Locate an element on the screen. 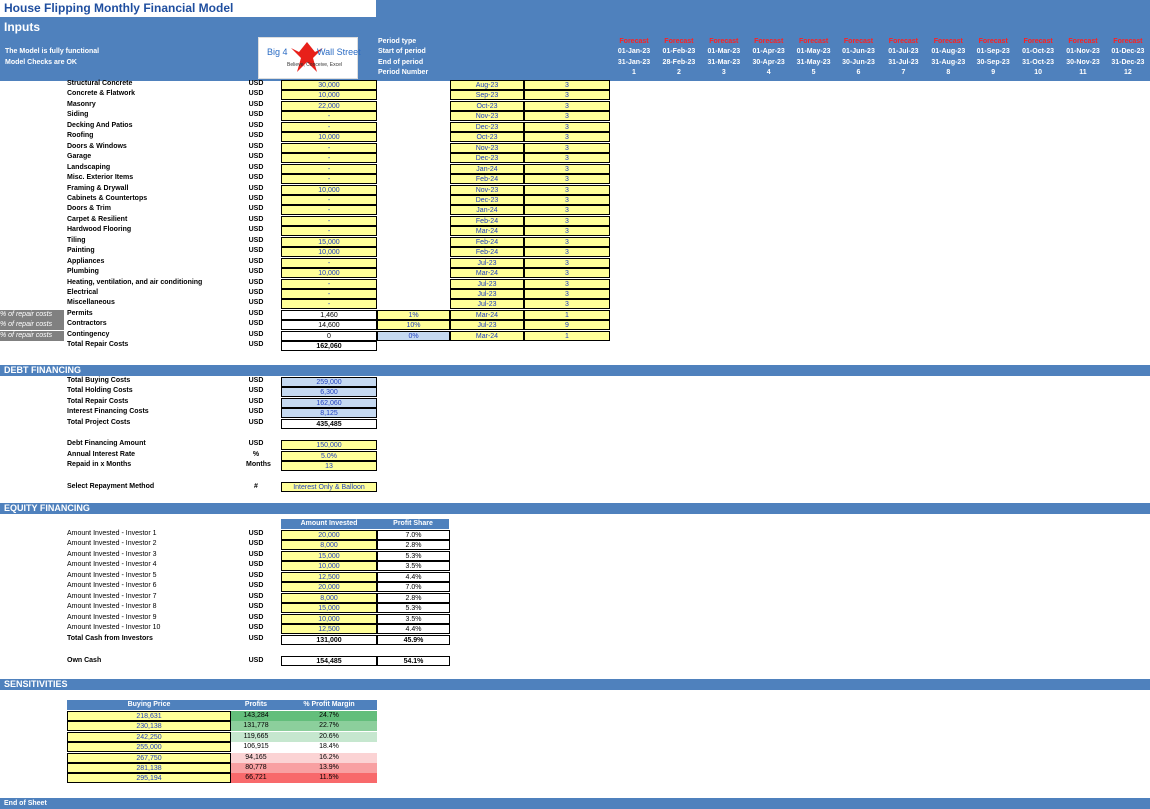  repair-amount-input: 30,000 is located at coordinates (329, 85).